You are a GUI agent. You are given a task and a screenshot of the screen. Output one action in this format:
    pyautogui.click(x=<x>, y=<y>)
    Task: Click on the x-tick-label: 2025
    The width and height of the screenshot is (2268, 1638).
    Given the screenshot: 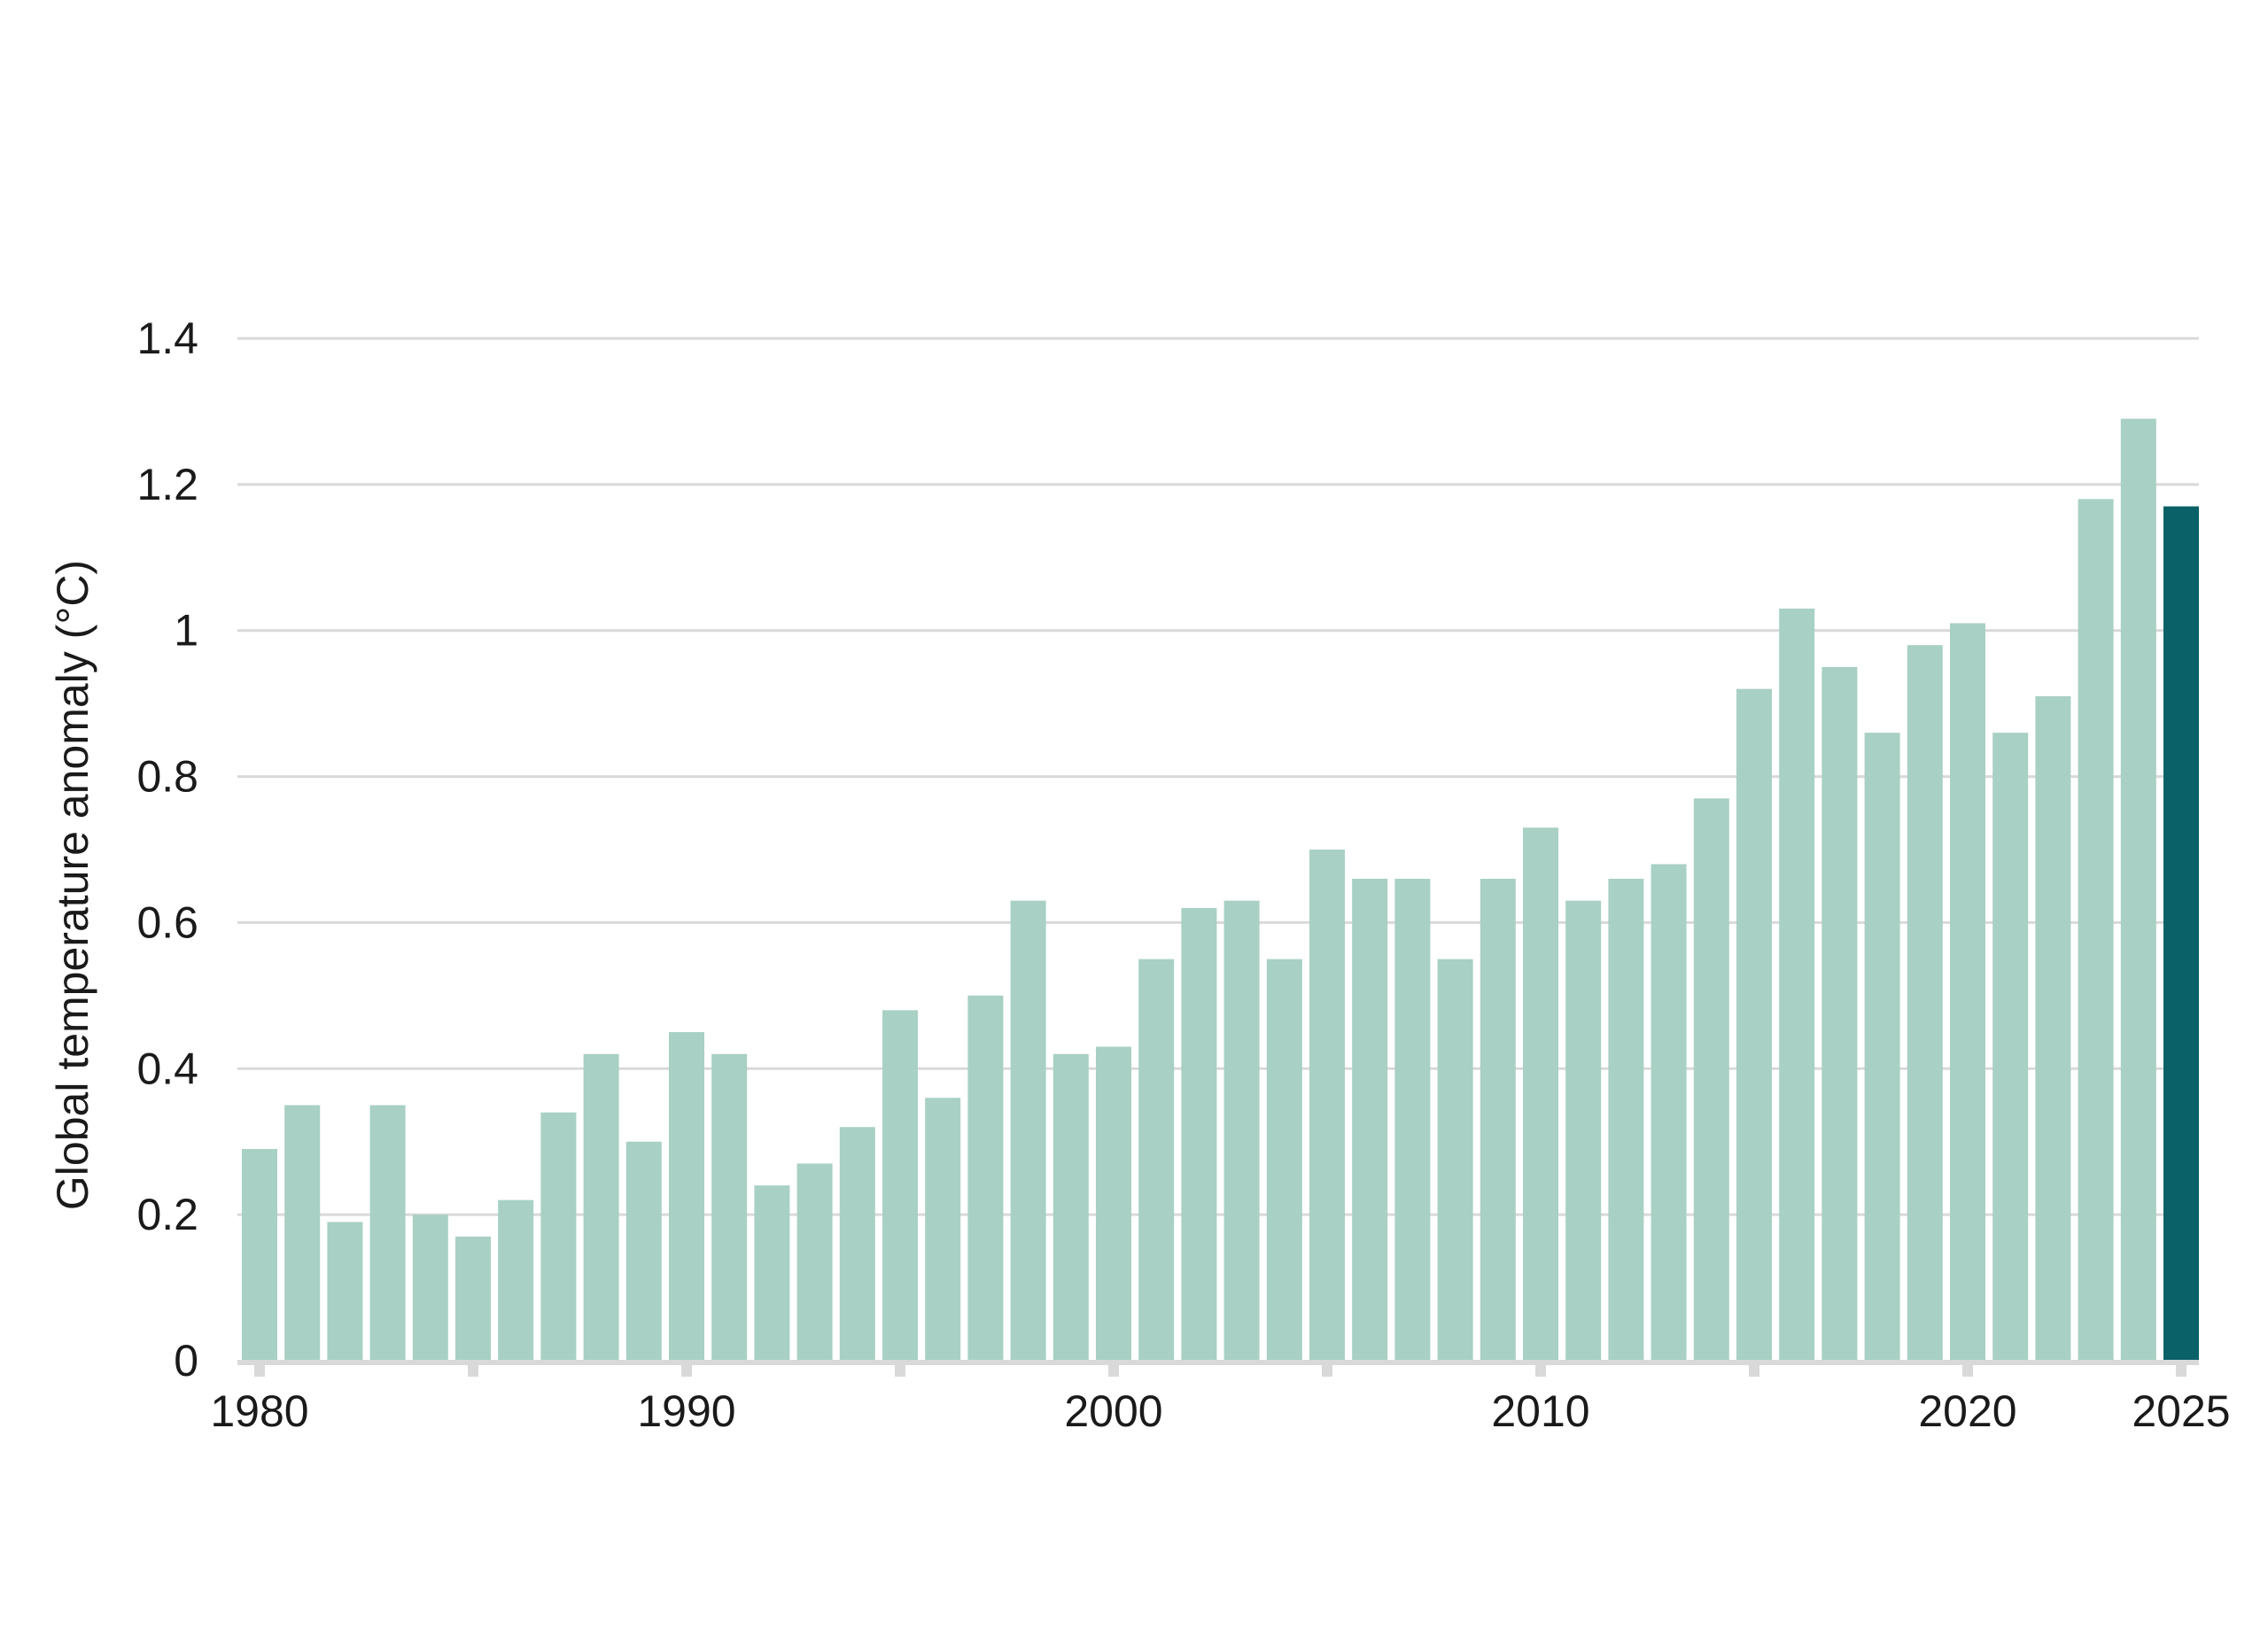 What is the action you would take?
    pyautogui.click(x=2181, y=1411)
    